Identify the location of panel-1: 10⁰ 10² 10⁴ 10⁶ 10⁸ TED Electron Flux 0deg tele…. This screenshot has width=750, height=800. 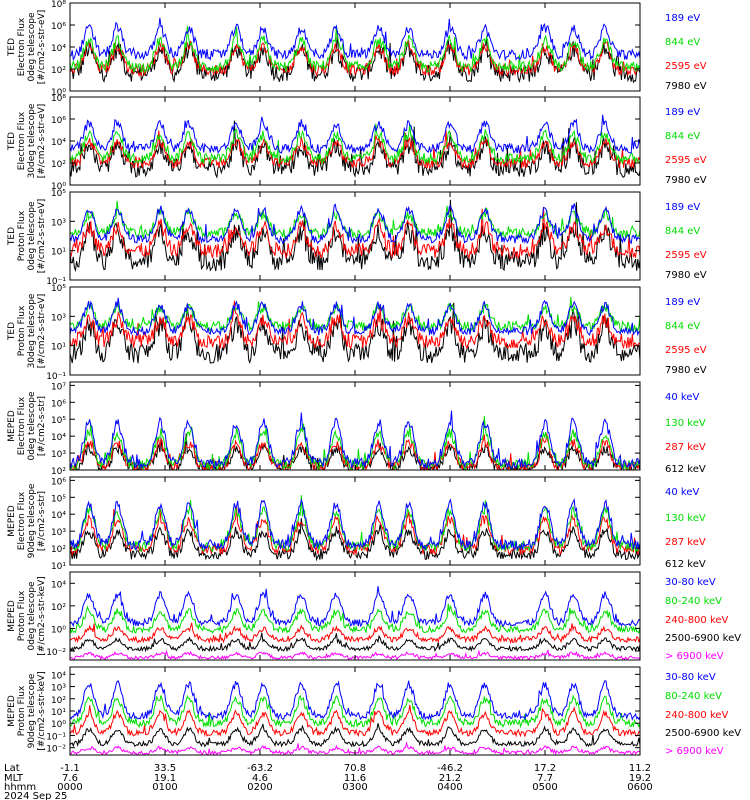
(357, 49).